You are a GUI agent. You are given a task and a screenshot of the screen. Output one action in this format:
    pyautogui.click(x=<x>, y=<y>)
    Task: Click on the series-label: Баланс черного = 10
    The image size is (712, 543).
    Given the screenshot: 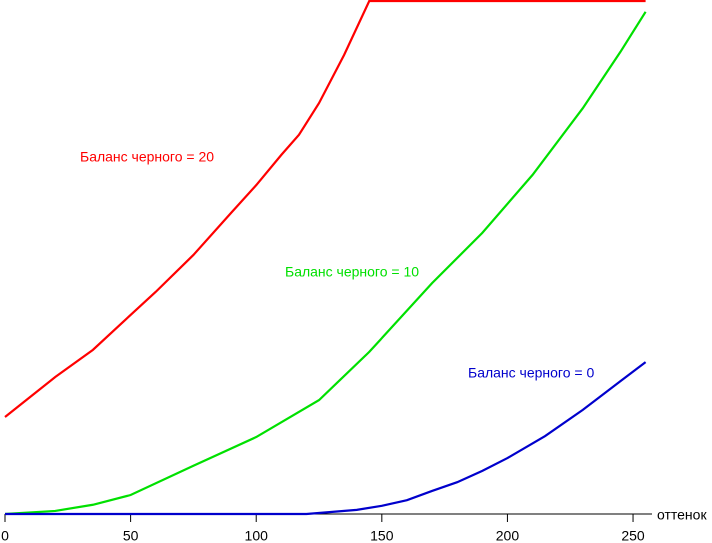 What is the action you would take?
    pyautogui.click(x=352, y=272)
    